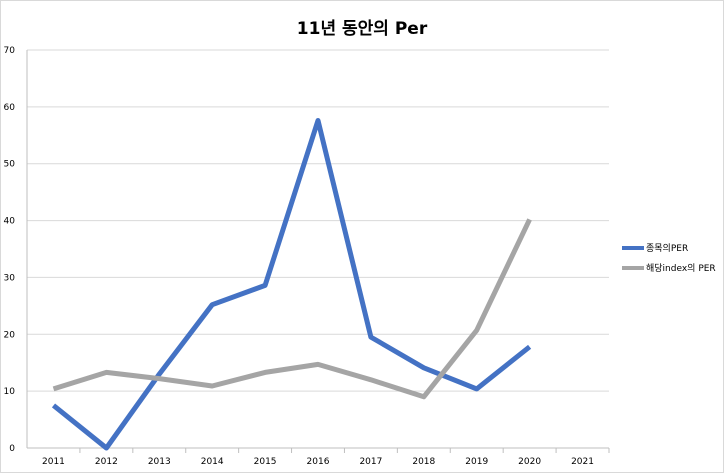 This screenshot has width=724, height=473. Describe the element at coordinates (12, 449) in the screenshot. I see `y-tick-label: 0` at that location.